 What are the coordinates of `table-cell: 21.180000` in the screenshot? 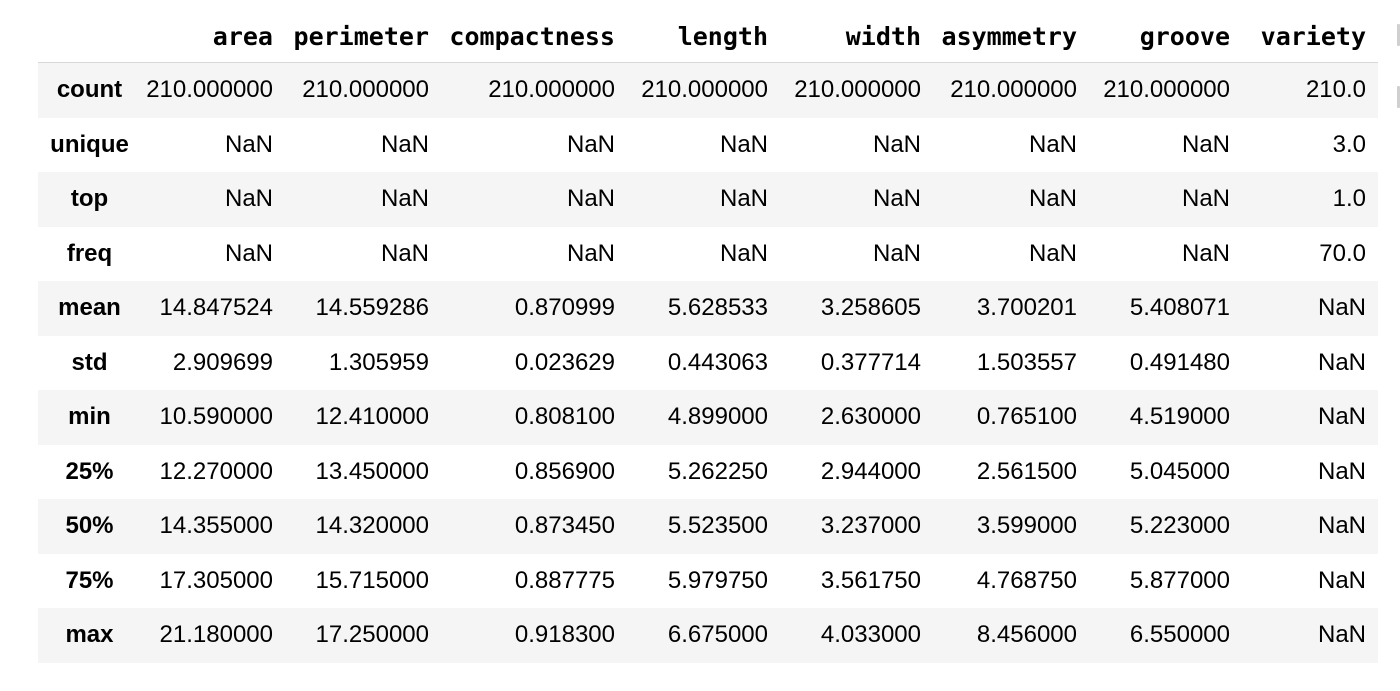 It's located at (216, 635).